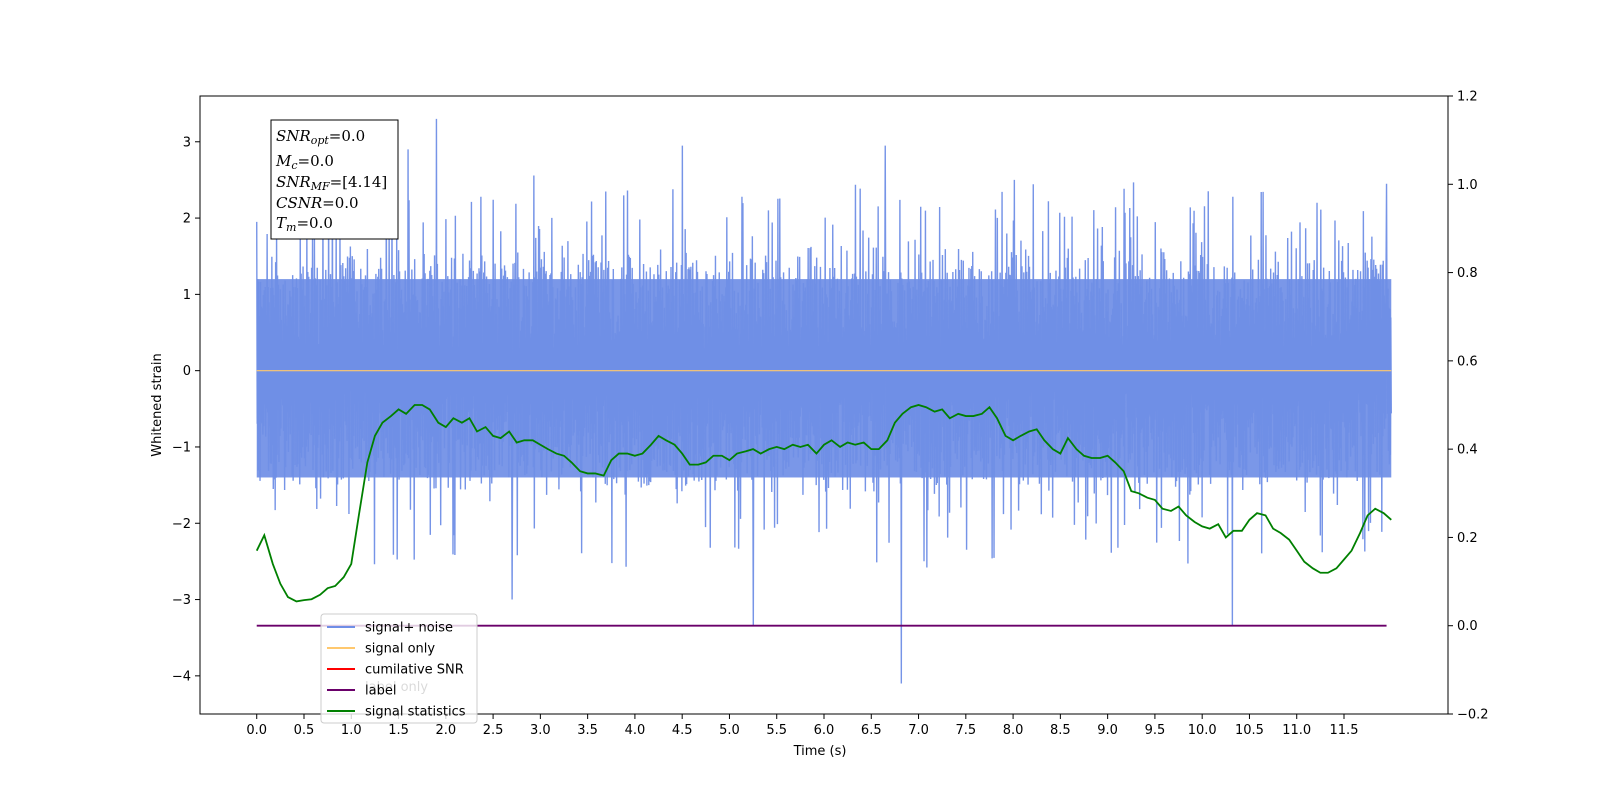 This screenshot has height=800, width=1600. Describe the element at coordinates (187, 142) in the screenshot. I see `y-tick-label: 3` at that location.